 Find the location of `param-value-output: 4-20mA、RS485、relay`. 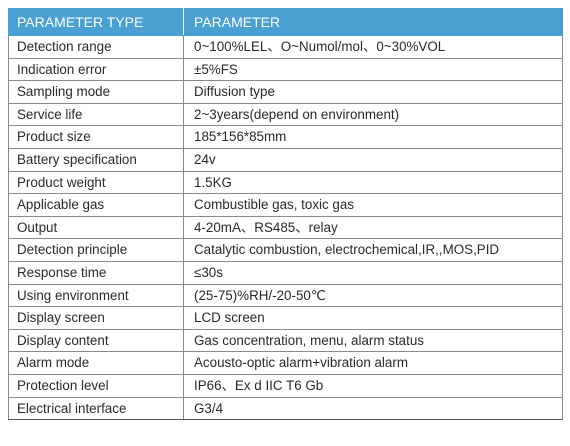

param-value-output: 4-20mA、RS485、relay is located at coordinates (373, 227).